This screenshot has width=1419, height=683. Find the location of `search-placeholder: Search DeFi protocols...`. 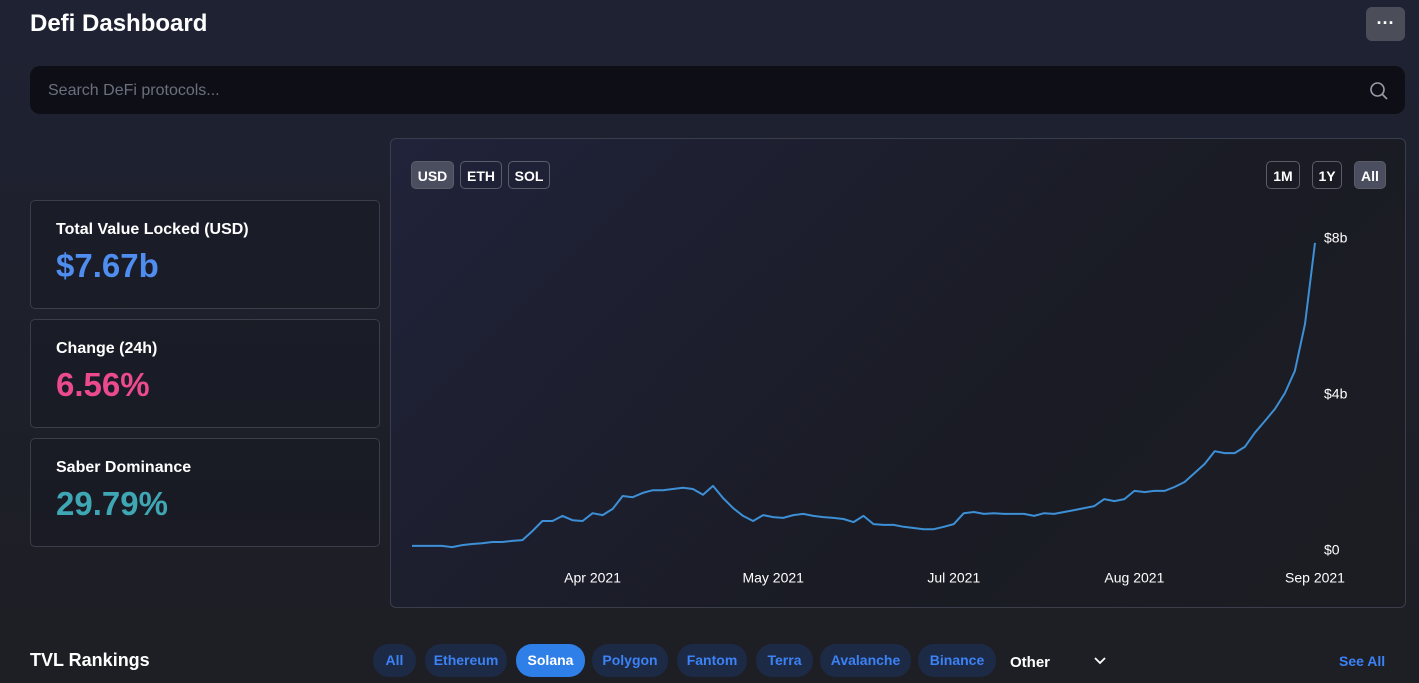

search-placeholder: Search DeFi protocols... is located at coordinates (134, 90).